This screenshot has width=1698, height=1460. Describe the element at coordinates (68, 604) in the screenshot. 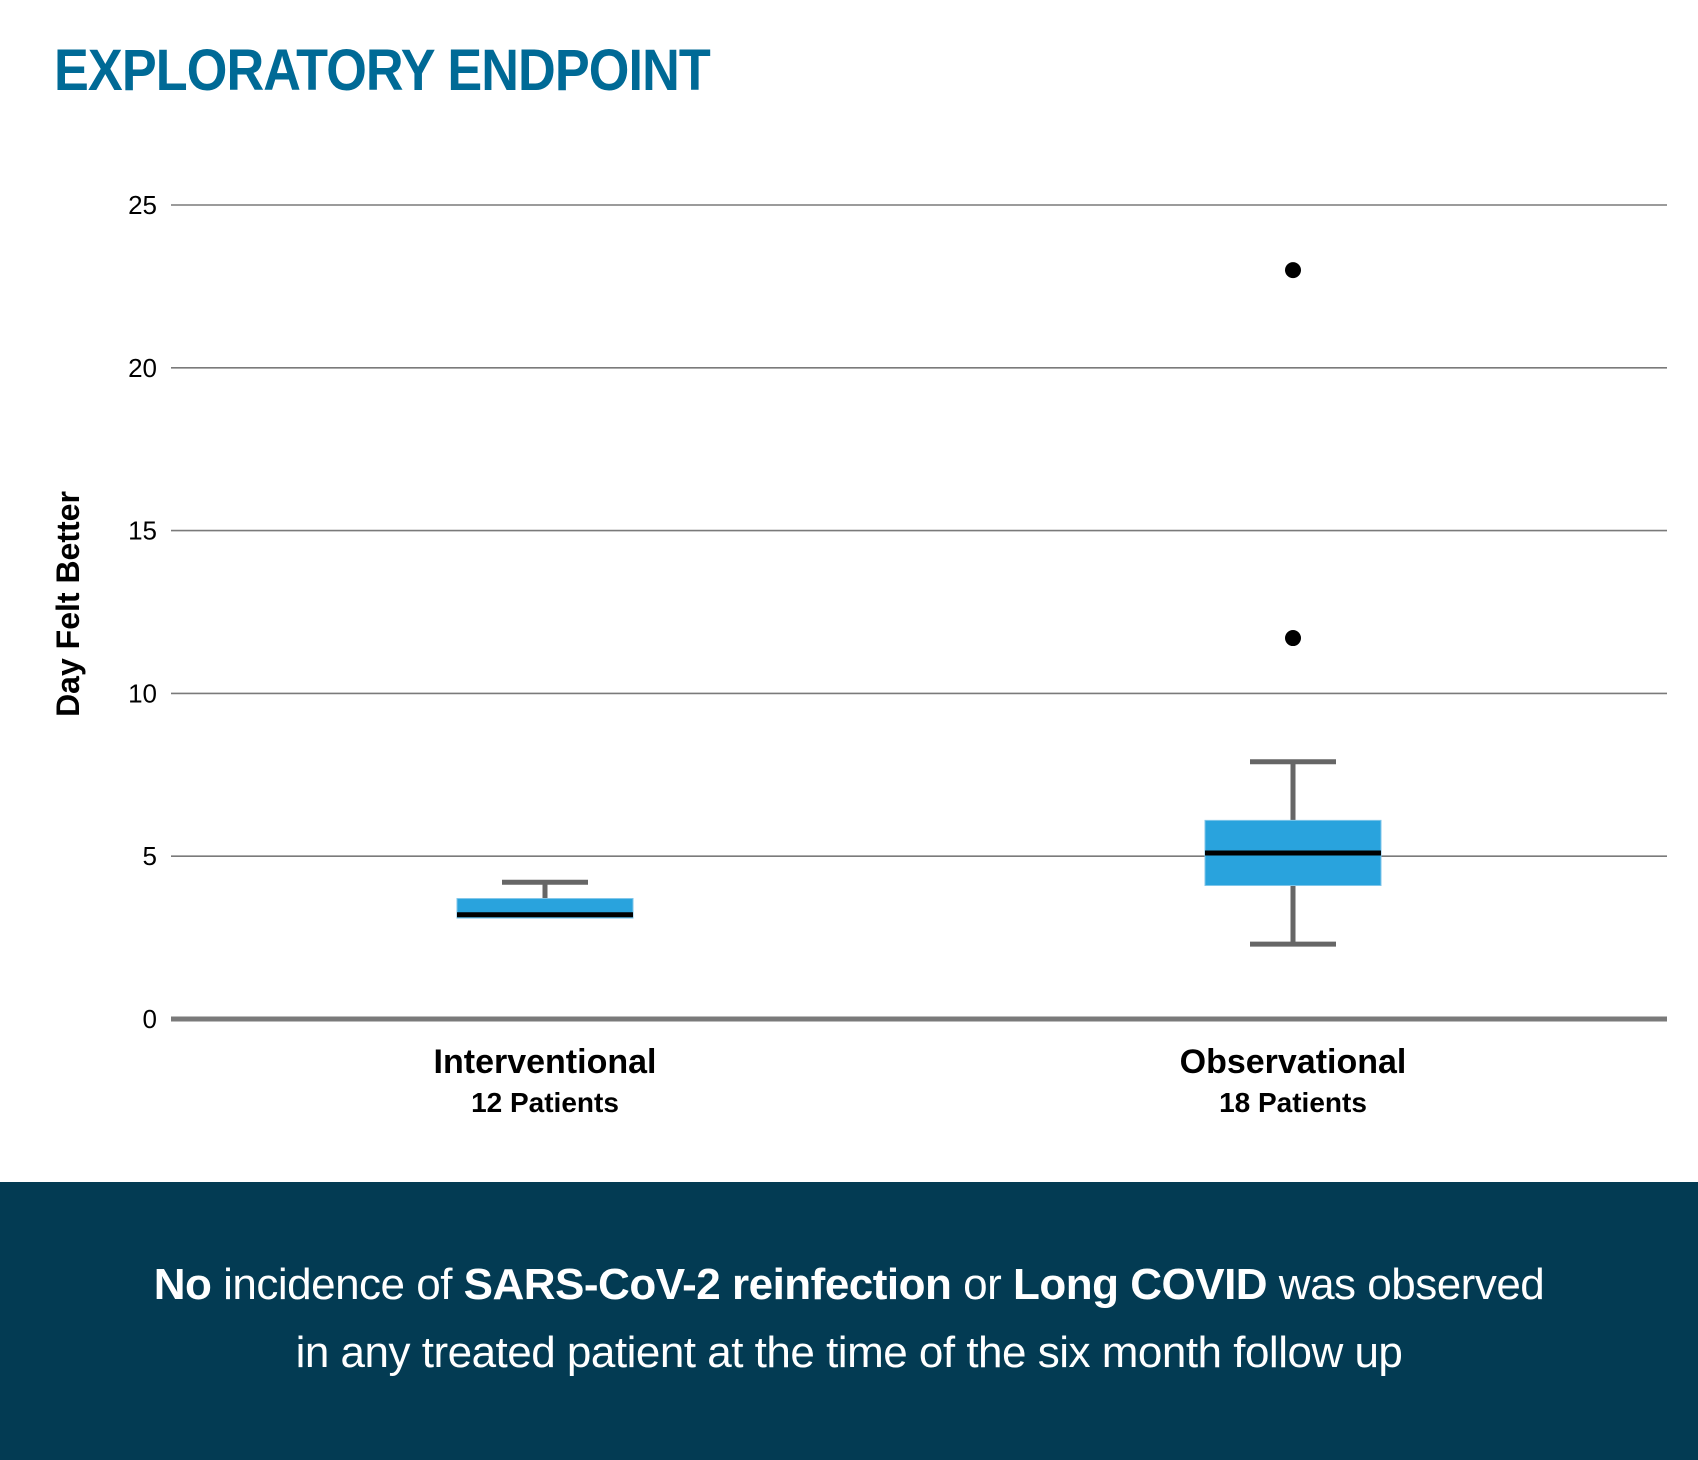

I see `y-axis-label: Day Felt Better` at that location.